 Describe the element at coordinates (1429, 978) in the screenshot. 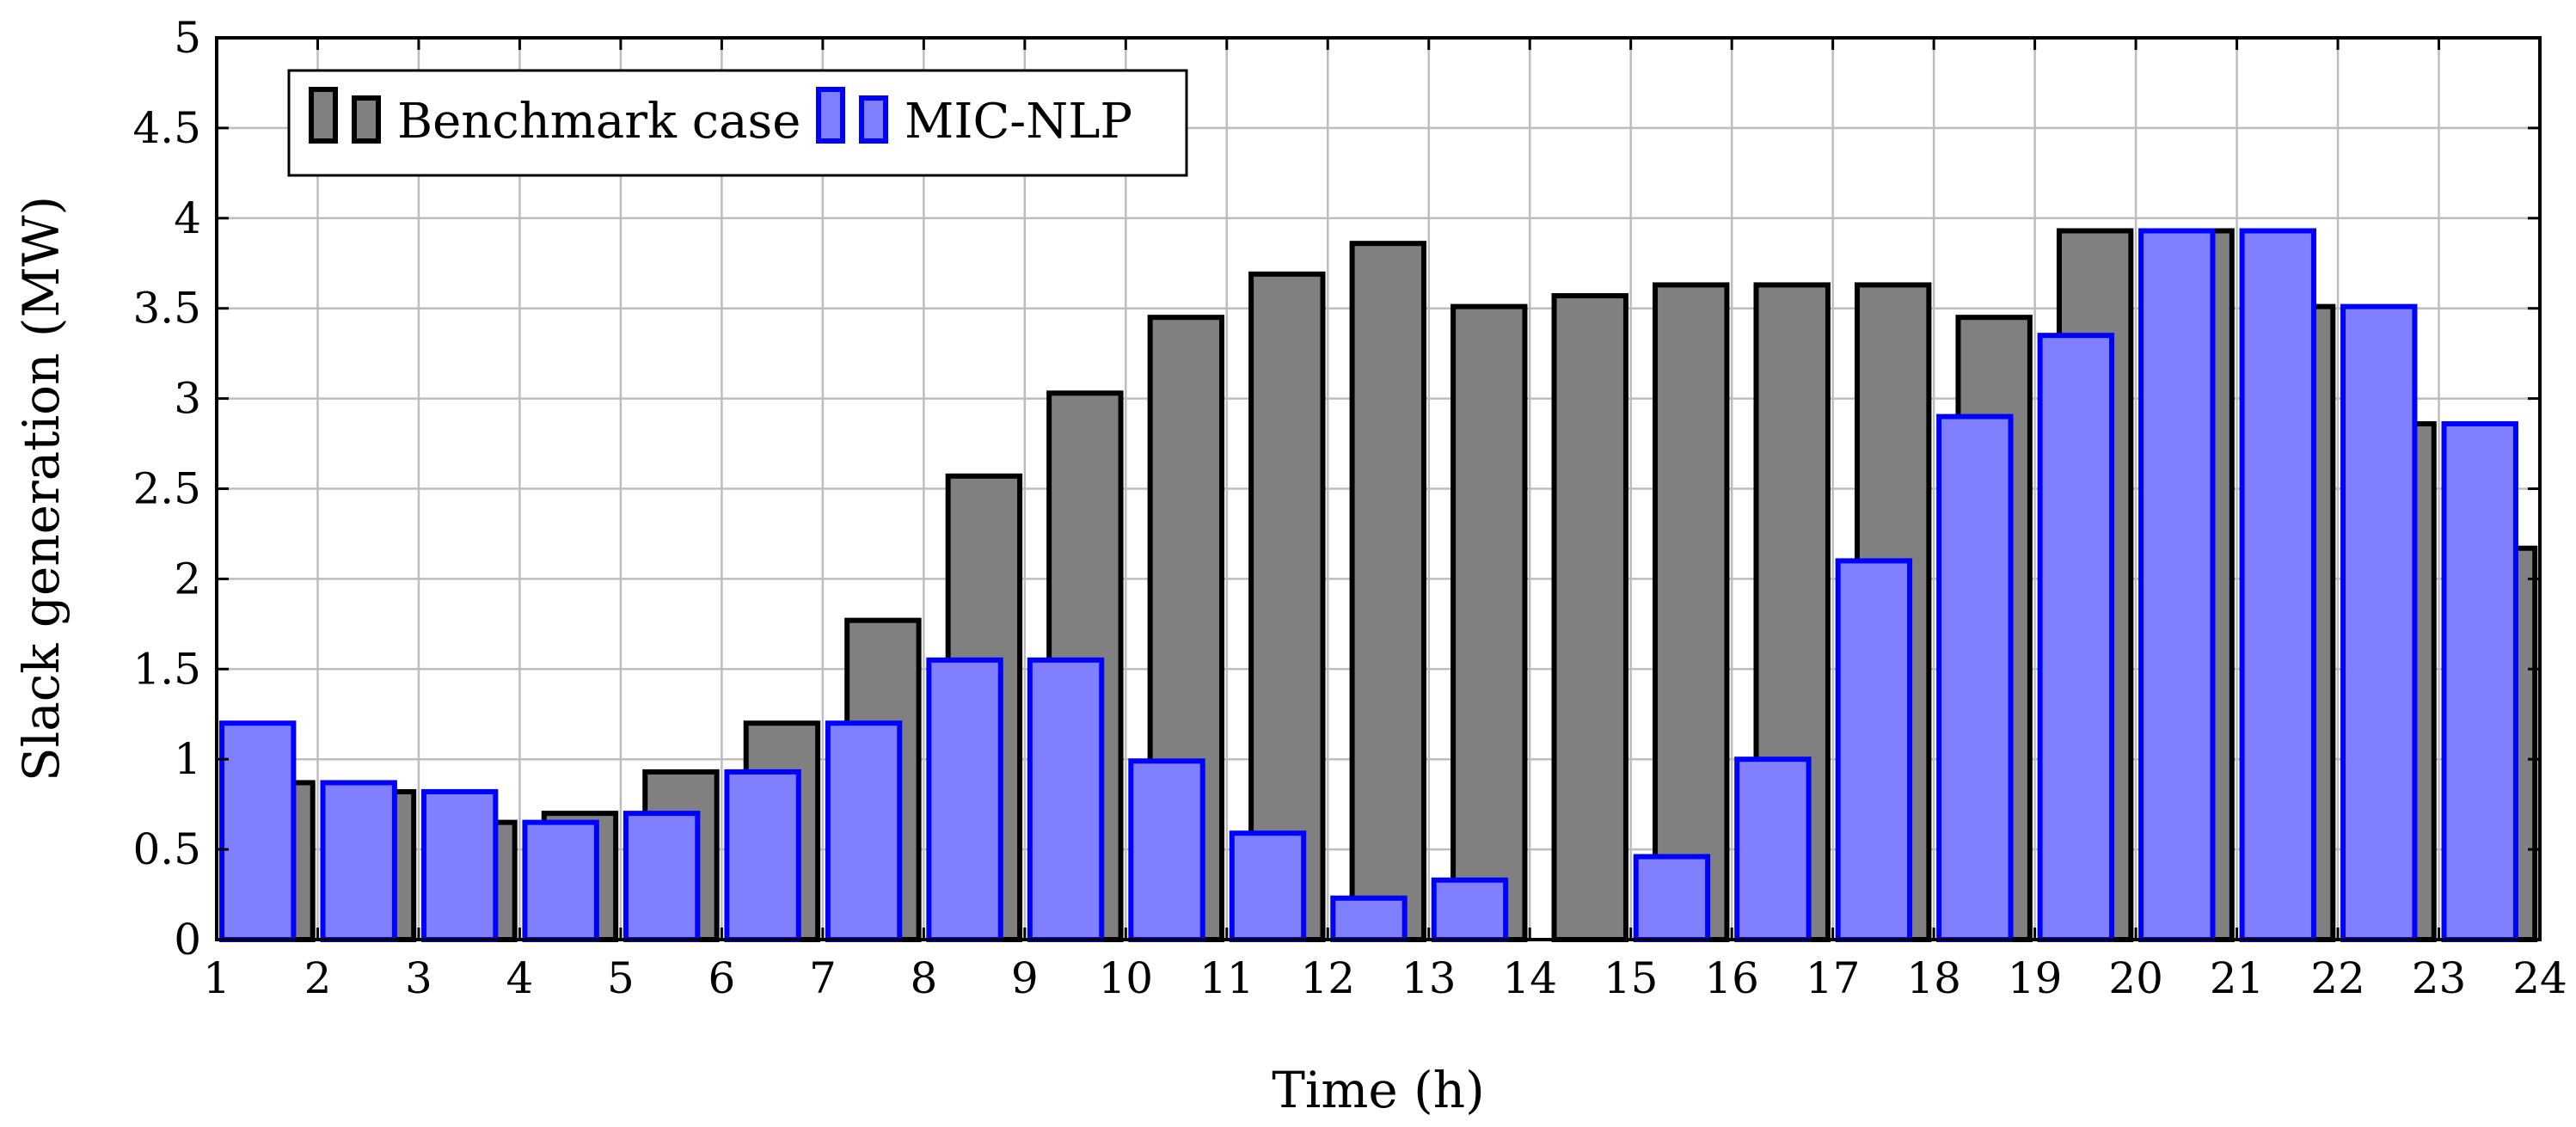

I see `x-tick-label: 13` at that location.